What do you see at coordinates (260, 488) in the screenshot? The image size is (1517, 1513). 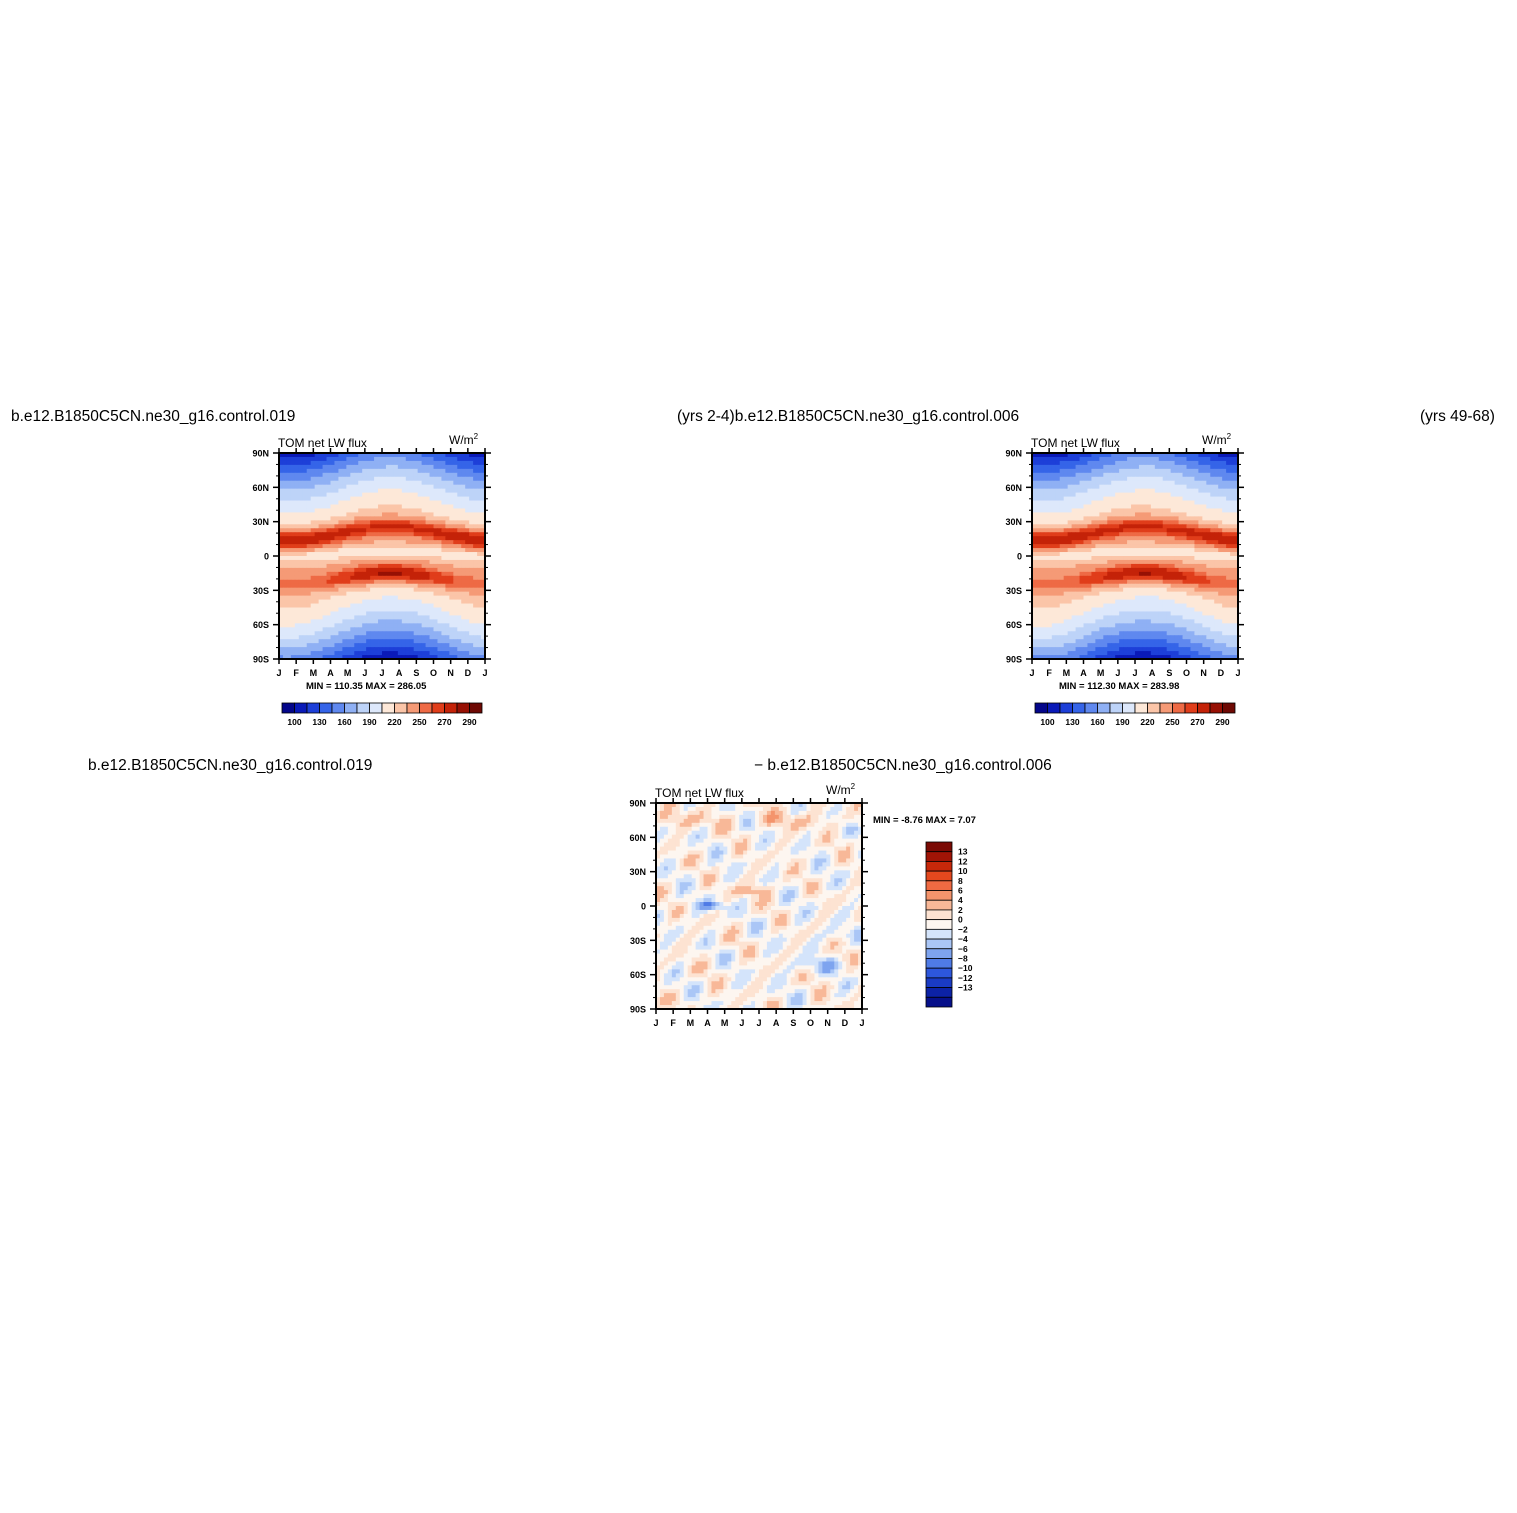 I see `y-tick-label: 60N` at bounding box center [260, 488].